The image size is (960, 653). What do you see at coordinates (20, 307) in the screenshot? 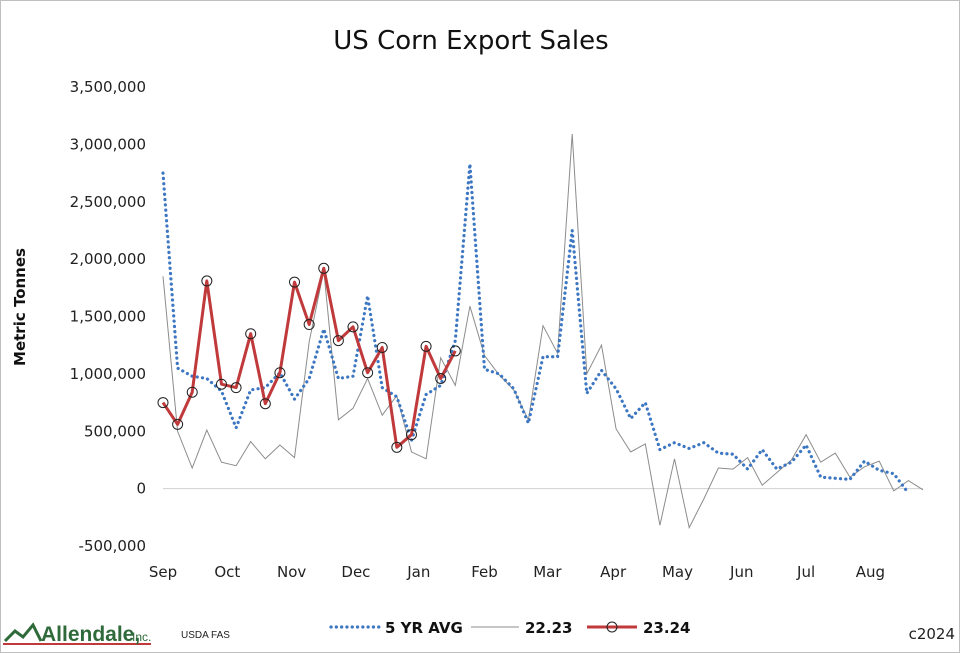
I see `y-axis-label: Metric Tonnes` at bounding box center [20, 307].